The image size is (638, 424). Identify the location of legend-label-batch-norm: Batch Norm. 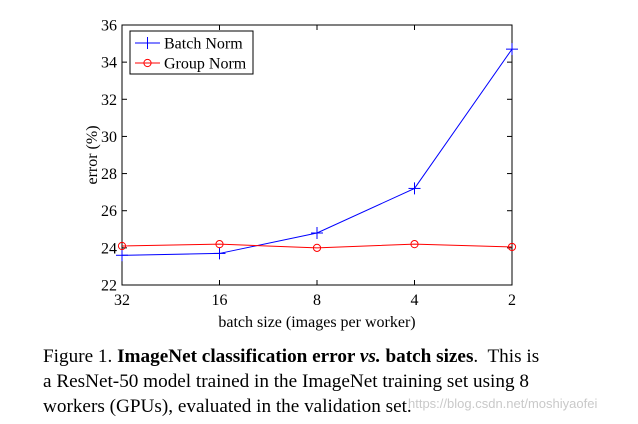
(203, 44).